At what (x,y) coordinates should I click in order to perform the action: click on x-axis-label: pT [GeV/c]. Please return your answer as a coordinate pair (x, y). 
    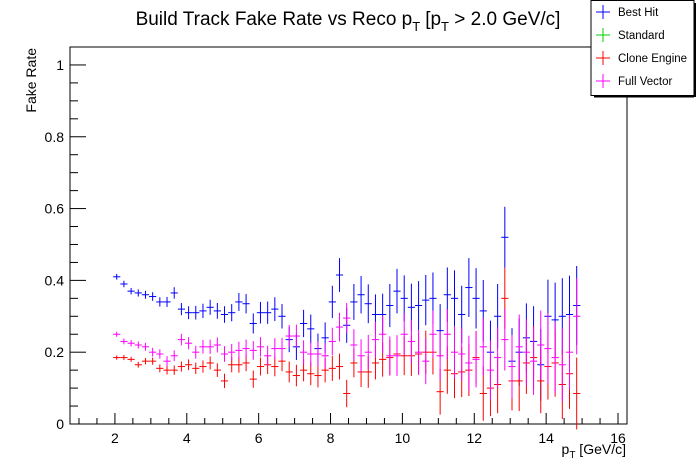
    Looking at the image, I should click on (594, 451).